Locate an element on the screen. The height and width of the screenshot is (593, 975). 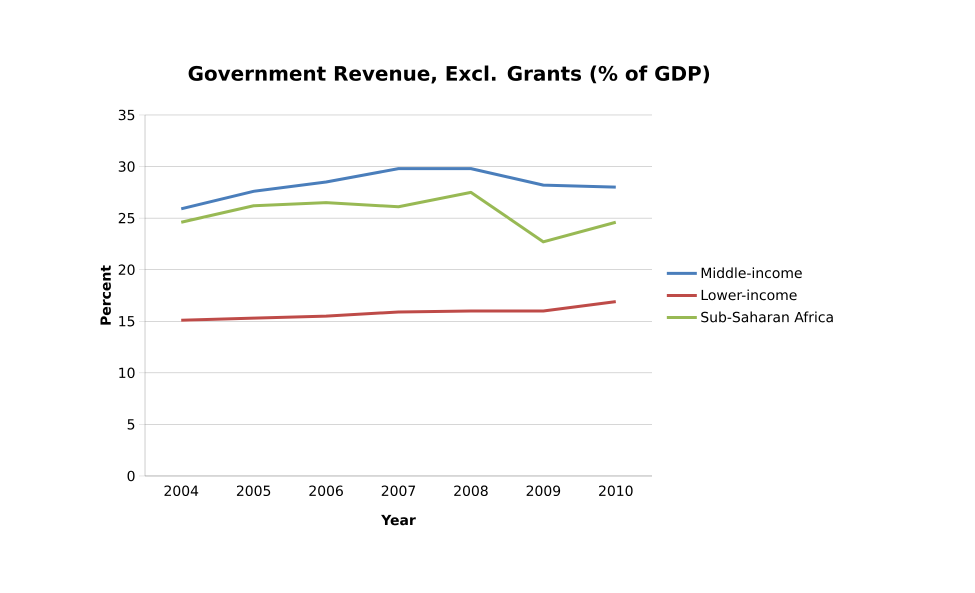
x-tick-label: 2010 is located at coordinates (616, 491).